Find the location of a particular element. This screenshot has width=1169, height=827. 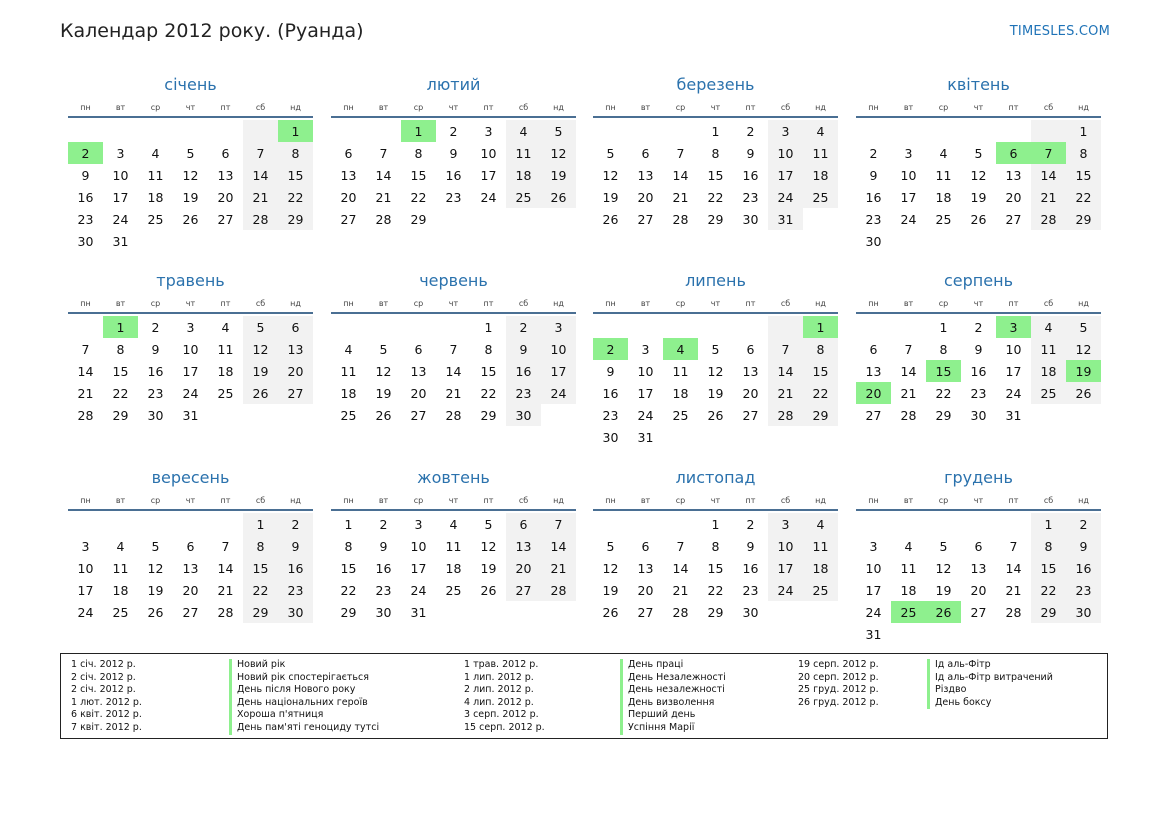

weekday-header: пн вт ср чт пт сб нд is located at coordinates (453, 304).